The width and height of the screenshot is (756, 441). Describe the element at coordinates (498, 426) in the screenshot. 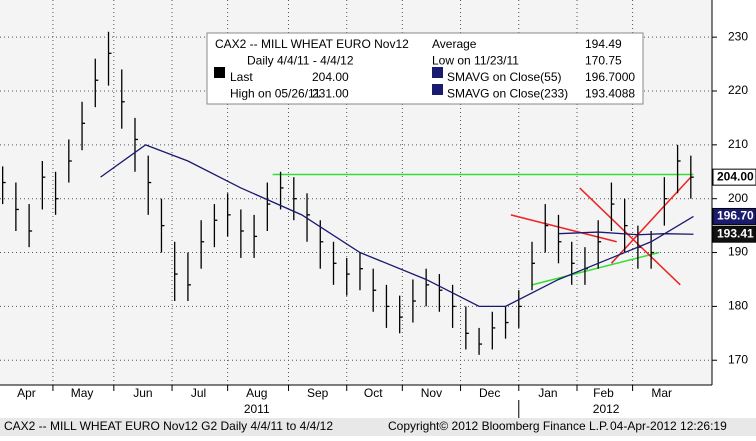

I see `footer-text: Copyright© 2012 Bloomberg Finance L.P.` at that location.